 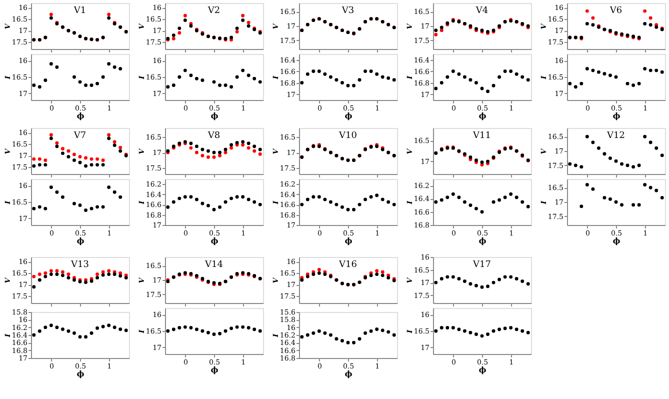 I want to click on chart-title: V1, so click(x=79, y=11).